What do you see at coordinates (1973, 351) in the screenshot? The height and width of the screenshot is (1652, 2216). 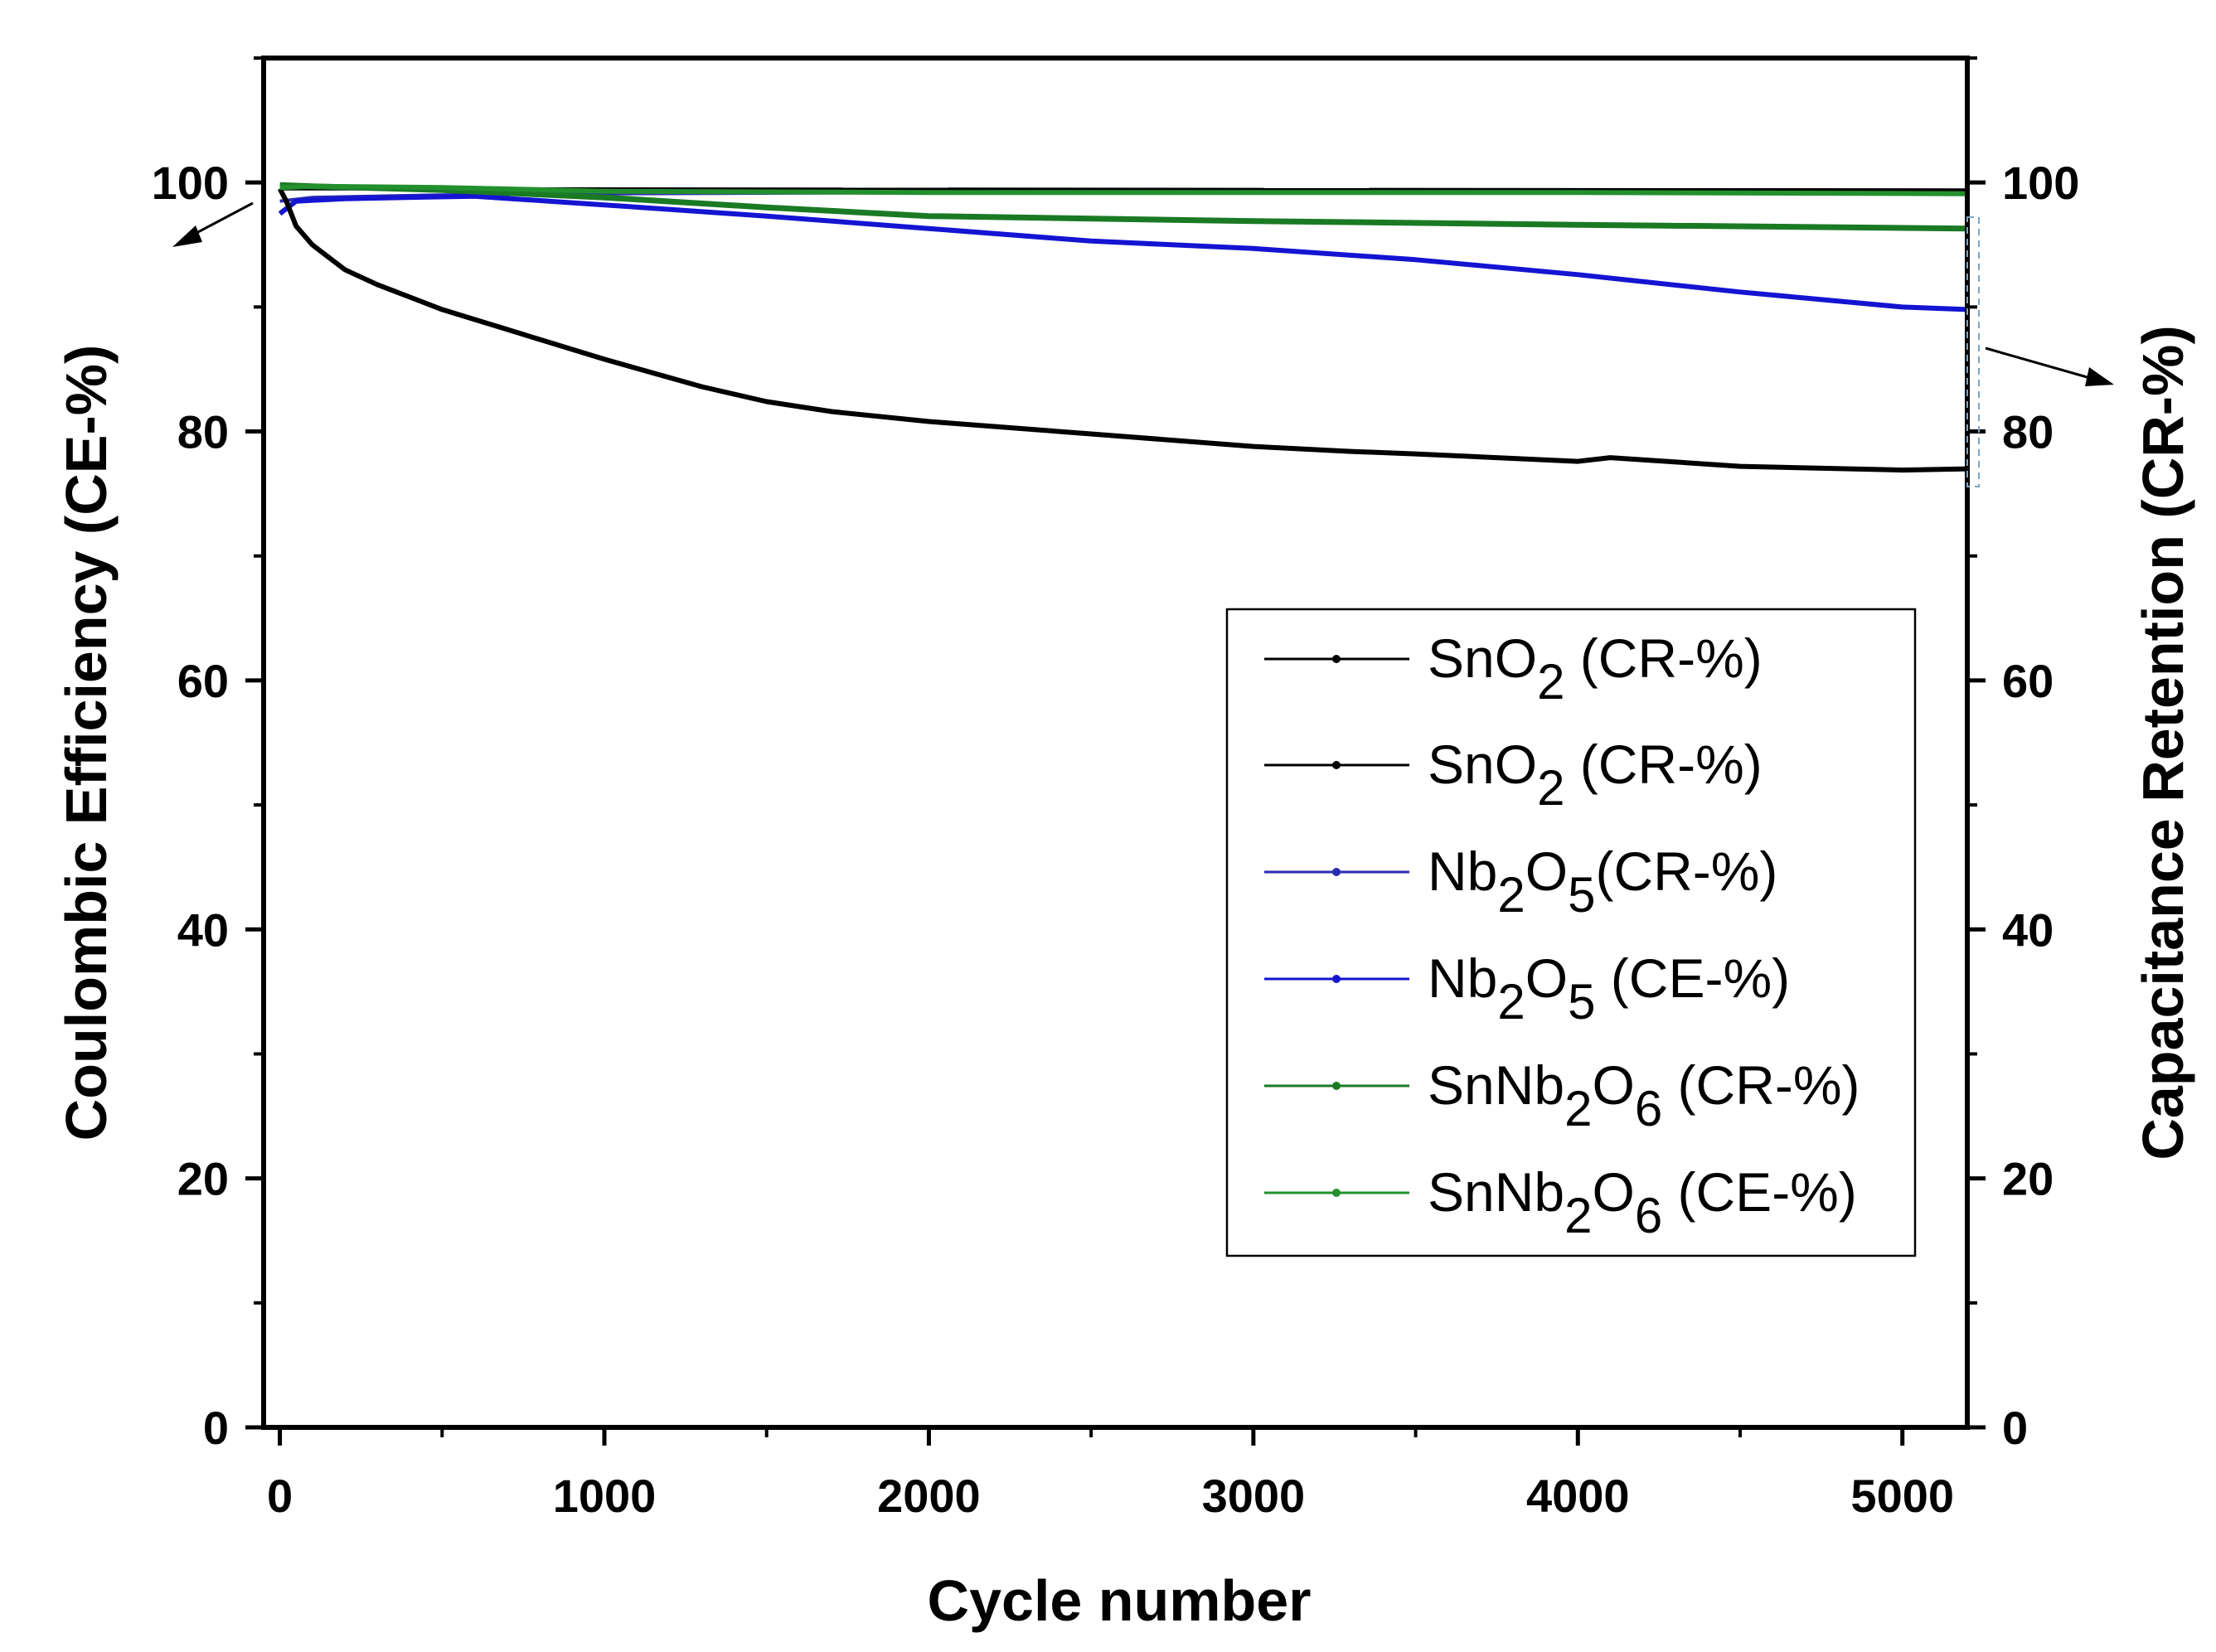 I see `highlight-bracket` at bounding box center [1973, 351].